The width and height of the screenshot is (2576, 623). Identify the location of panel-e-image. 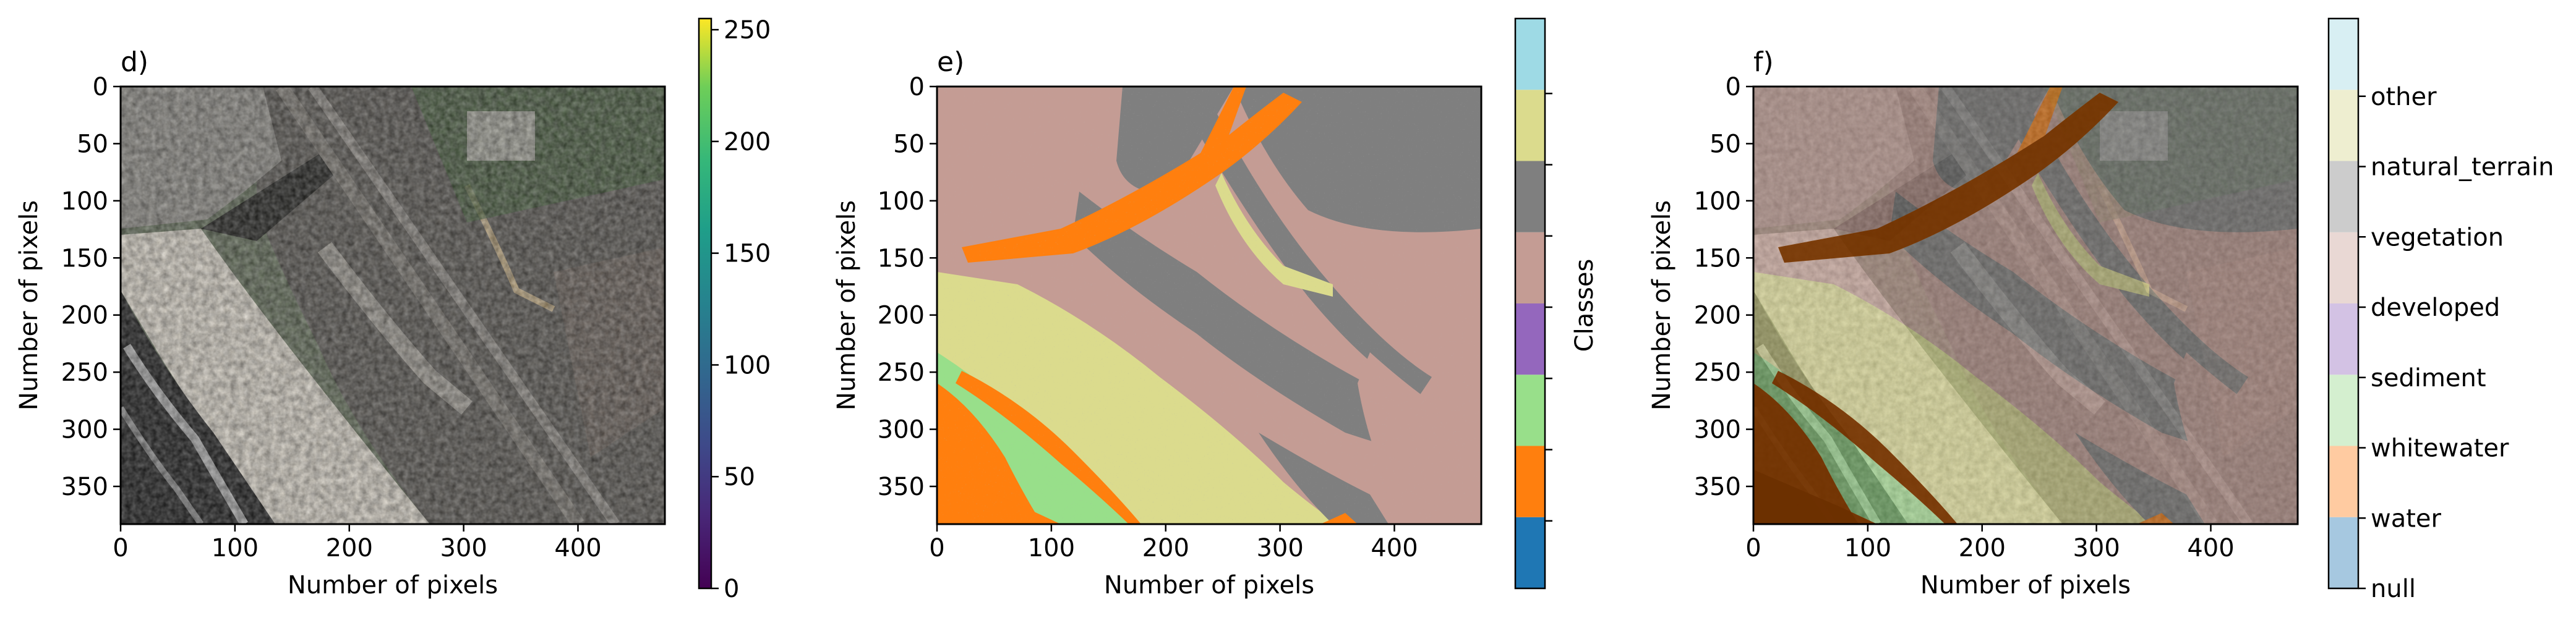
(1209, 305).